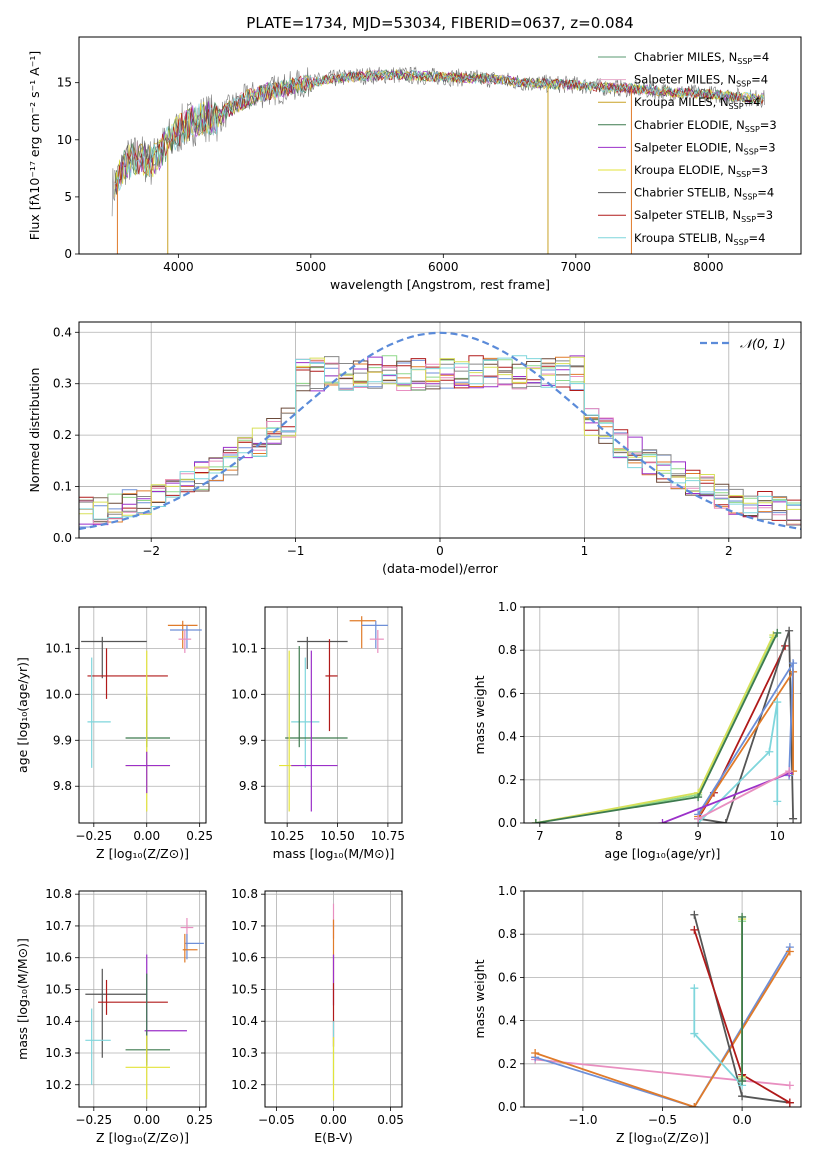 The width and height of the screenshot is (819, 1170). What do you see at coordinates (687, 215) in the screenshot?
I see `legend-label-name: Salpeter STELIB, N` at bounding box center [687, 215].